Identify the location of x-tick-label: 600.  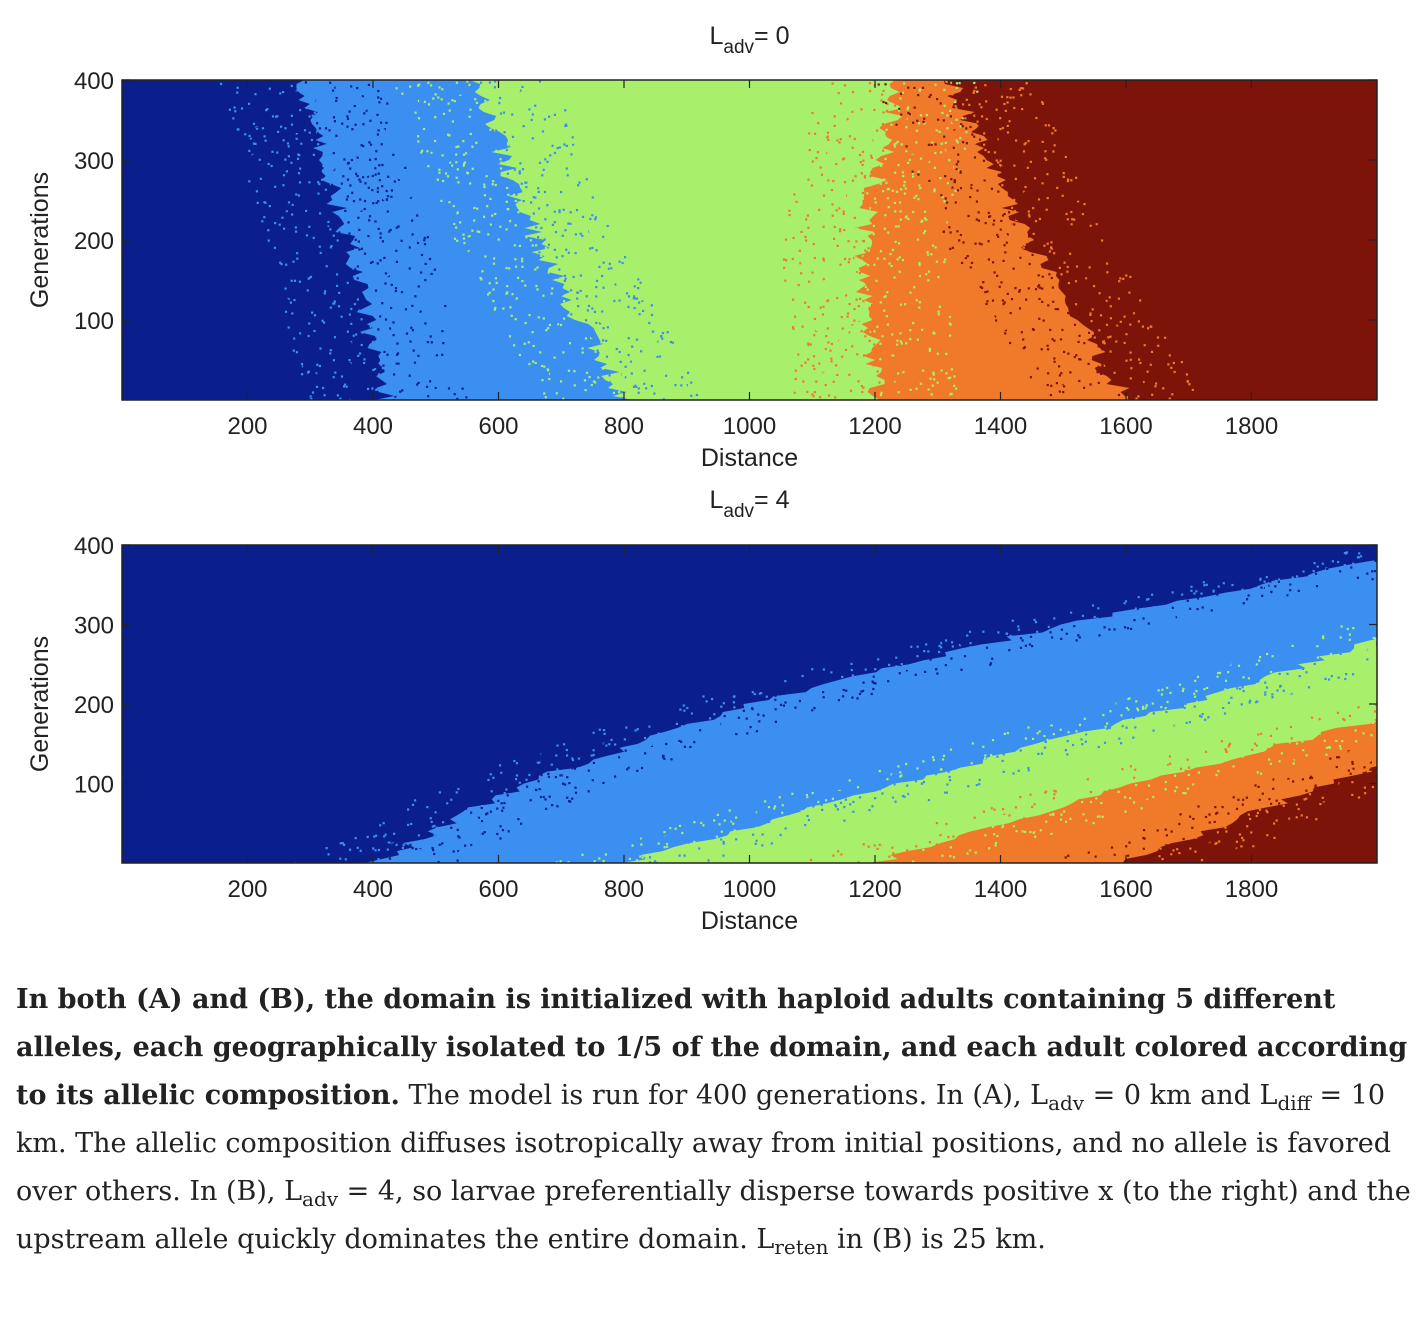
(498, 426).